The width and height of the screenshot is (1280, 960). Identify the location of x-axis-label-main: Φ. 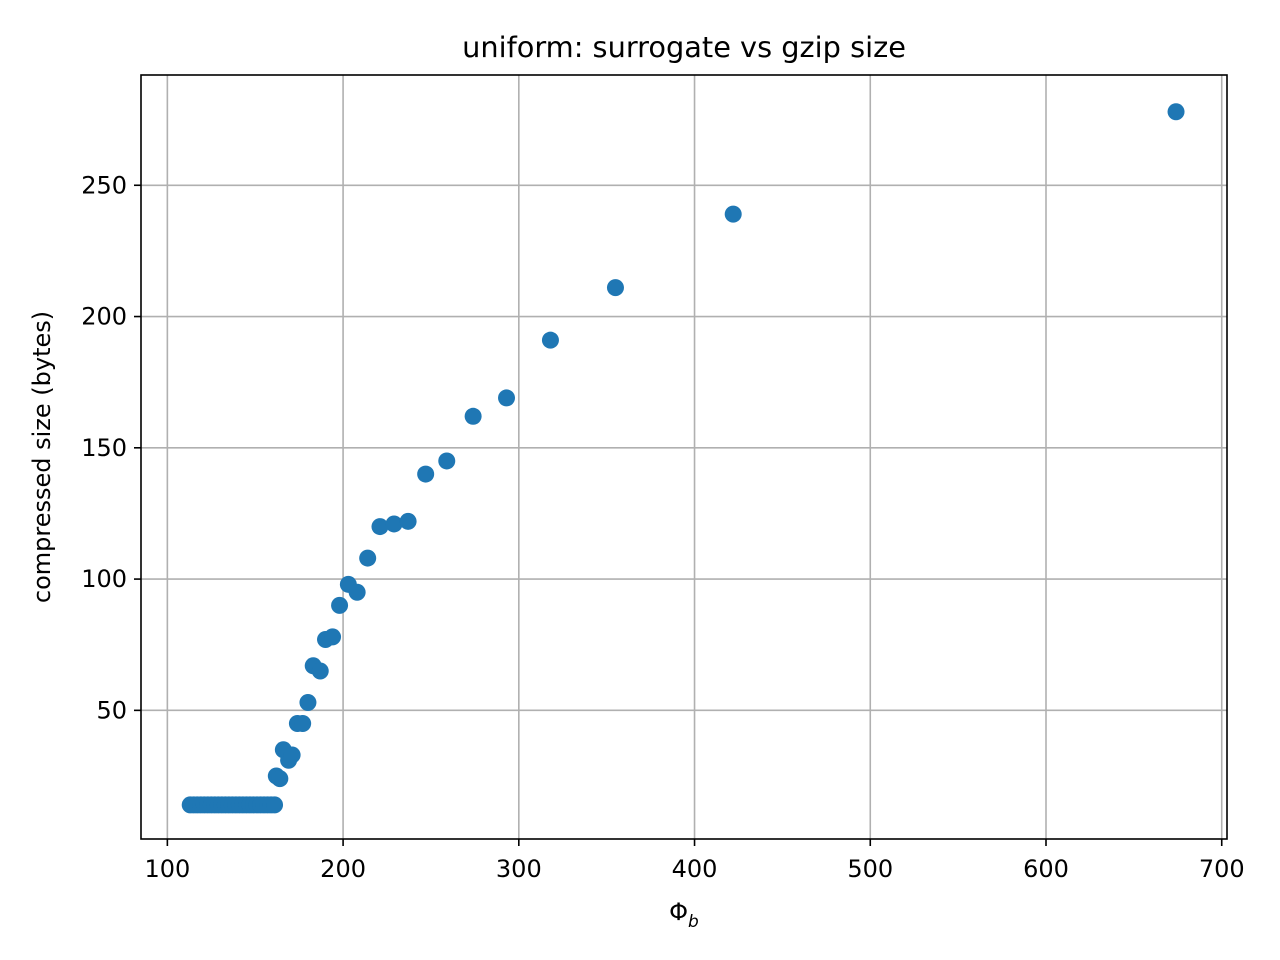
(678, 912).